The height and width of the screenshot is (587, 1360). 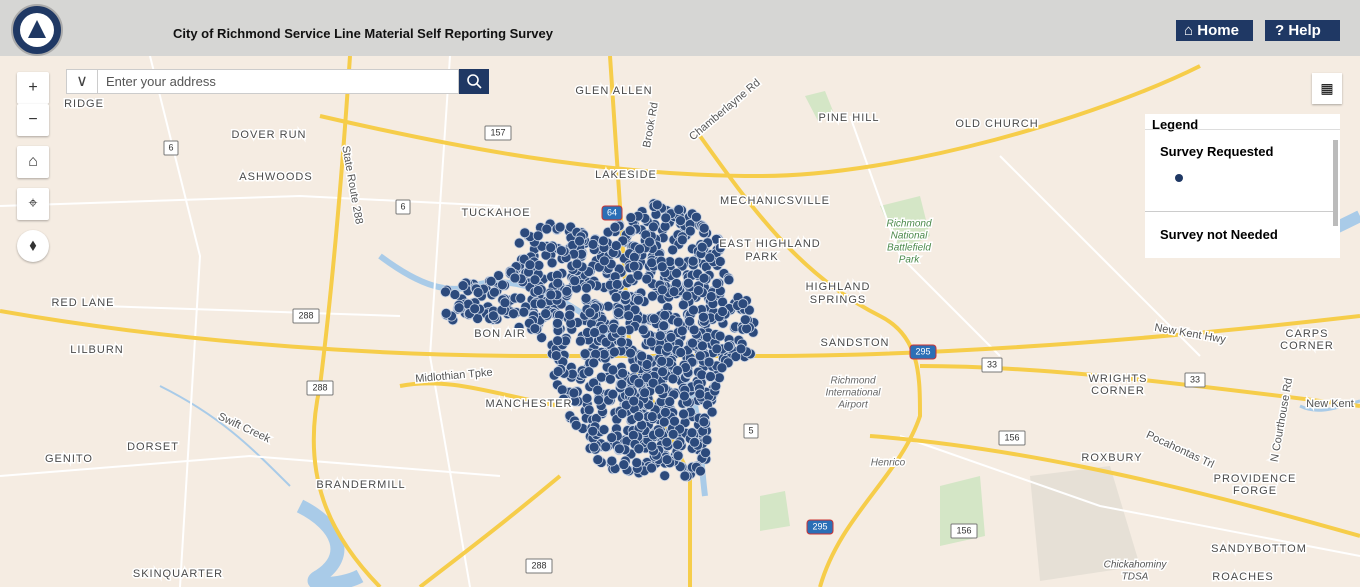 I want to click on compass: ⬧, so click(x=33, y=246).